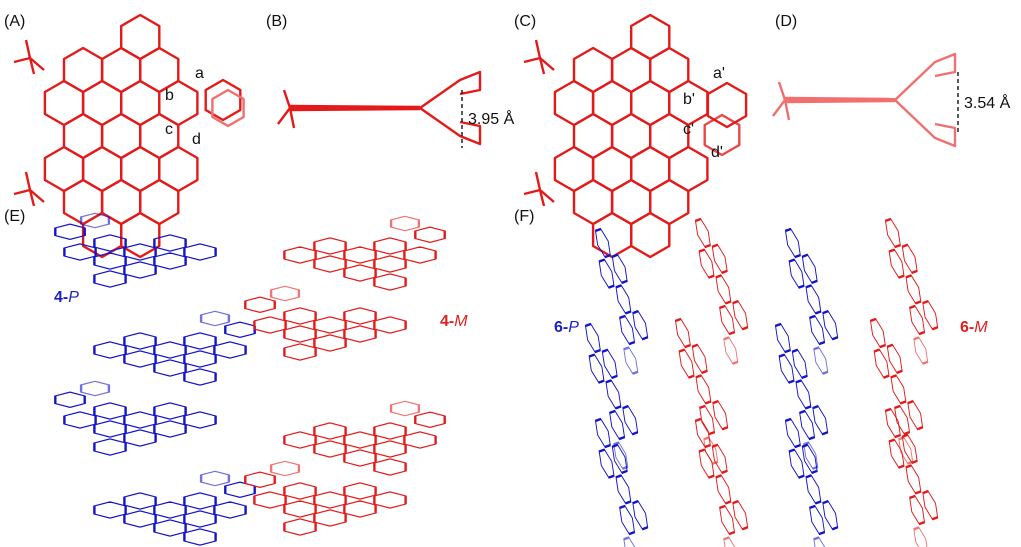 This screenshot has width=1021, height=547. I want to click on label-bg, so click(201, 73).